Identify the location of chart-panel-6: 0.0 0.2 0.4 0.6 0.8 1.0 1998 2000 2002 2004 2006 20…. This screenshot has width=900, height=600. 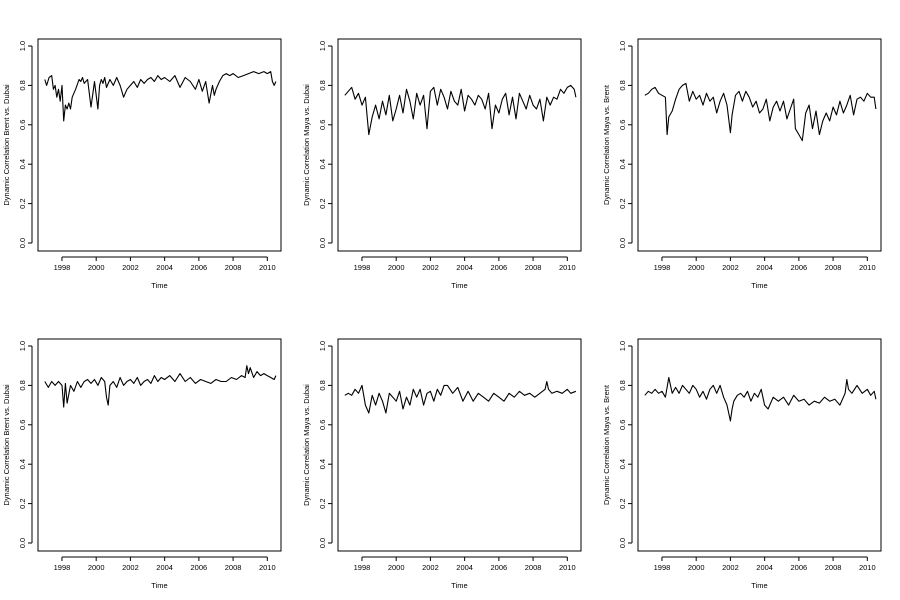
(742, 464).